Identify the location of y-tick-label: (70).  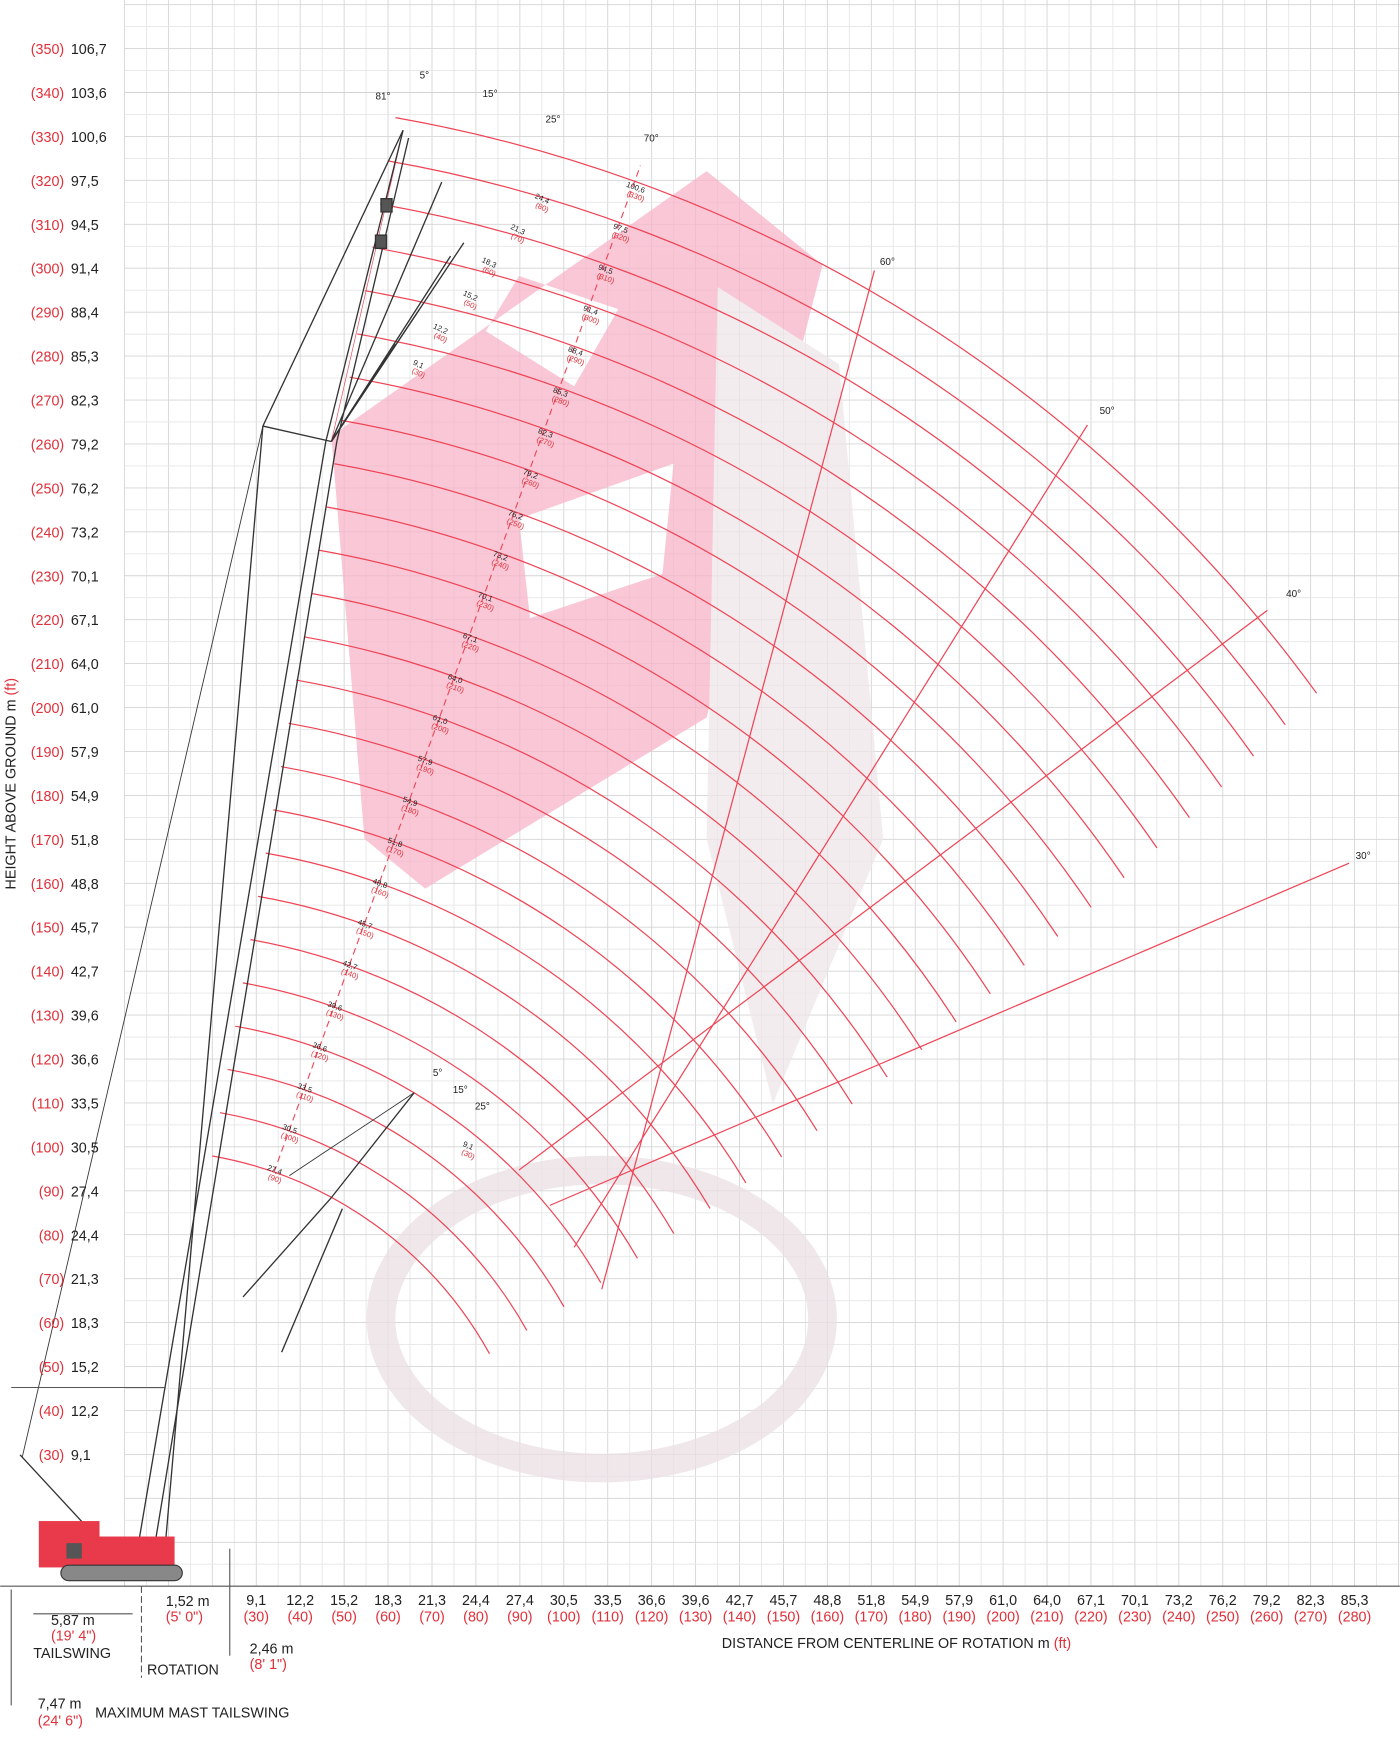
(51, 1280).